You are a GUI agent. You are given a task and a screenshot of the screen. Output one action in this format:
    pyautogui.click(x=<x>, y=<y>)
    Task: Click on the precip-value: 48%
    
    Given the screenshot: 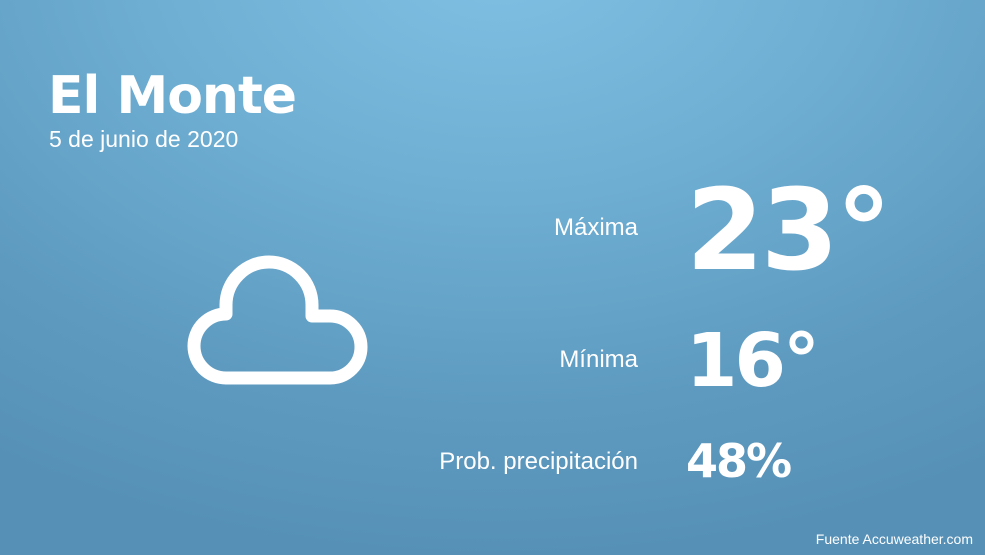 What is the action you would take?
    pyautogui.click(x=739, y=461)
    